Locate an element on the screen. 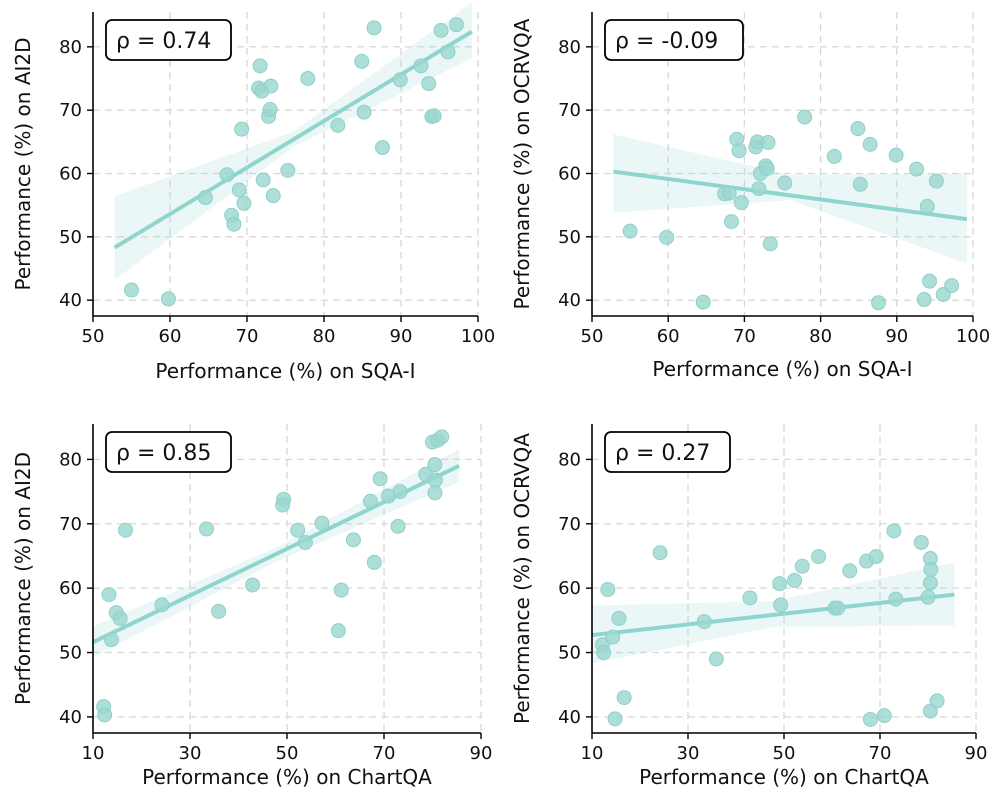  regression-line is located at coordinates (293, 139).